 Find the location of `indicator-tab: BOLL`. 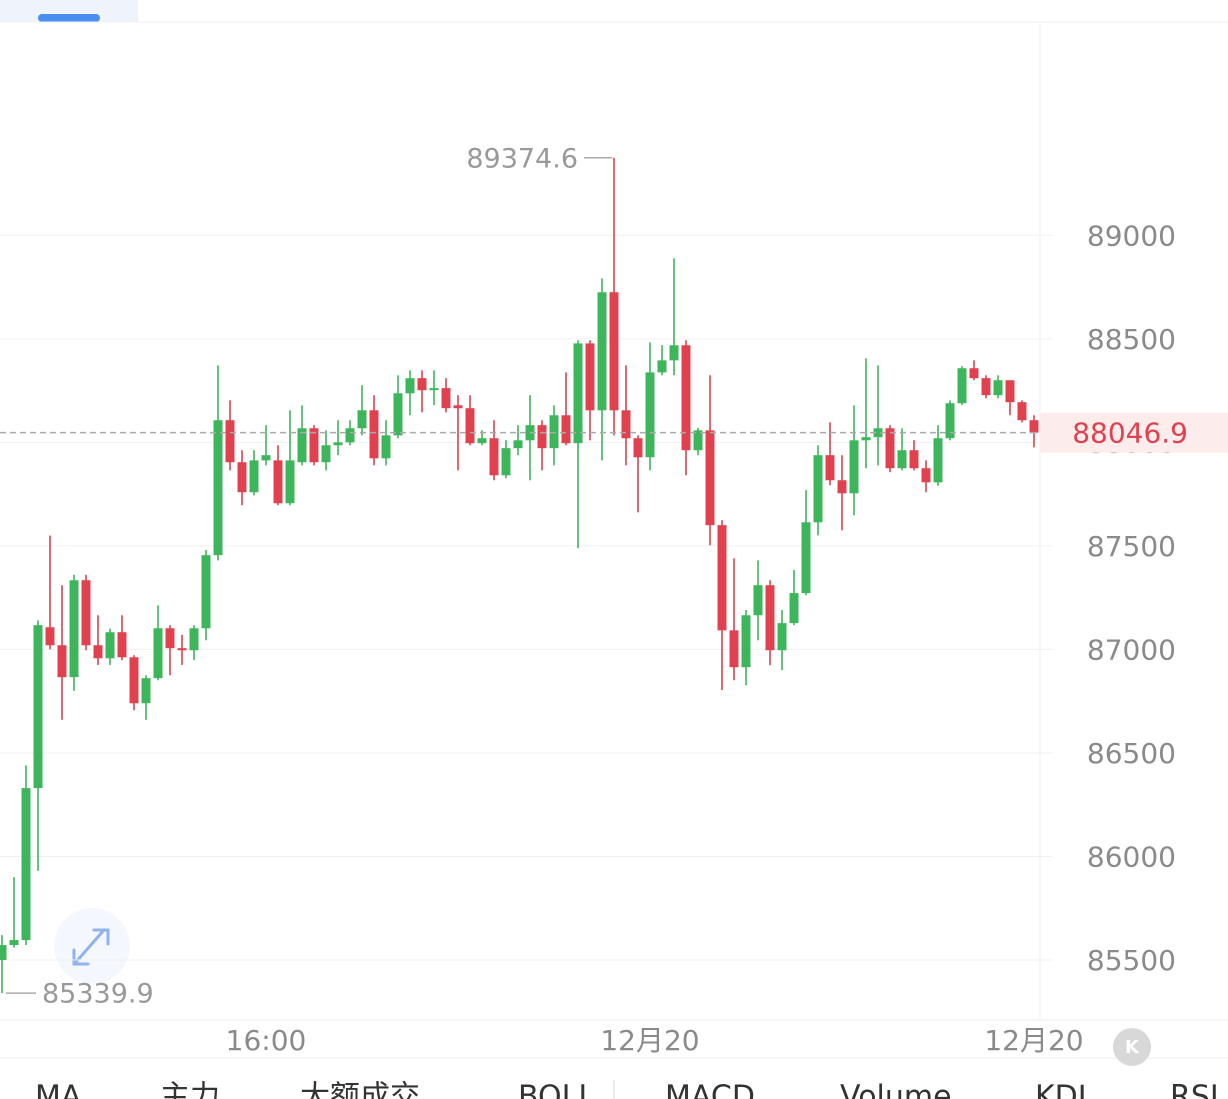

indicator-tab: BOLL is located at coordinates (556, 1089).